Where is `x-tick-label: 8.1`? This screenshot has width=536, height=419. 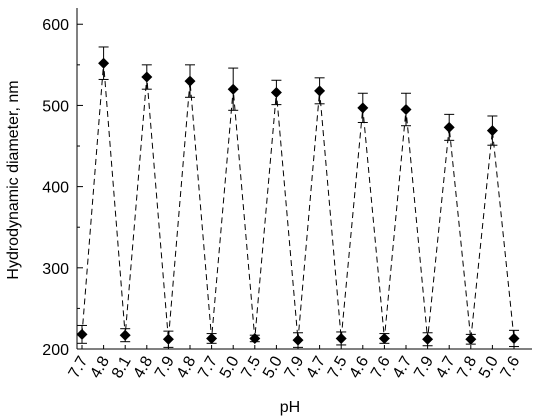 x-tick-label: 8.1 is located at coordinates (122, 367).